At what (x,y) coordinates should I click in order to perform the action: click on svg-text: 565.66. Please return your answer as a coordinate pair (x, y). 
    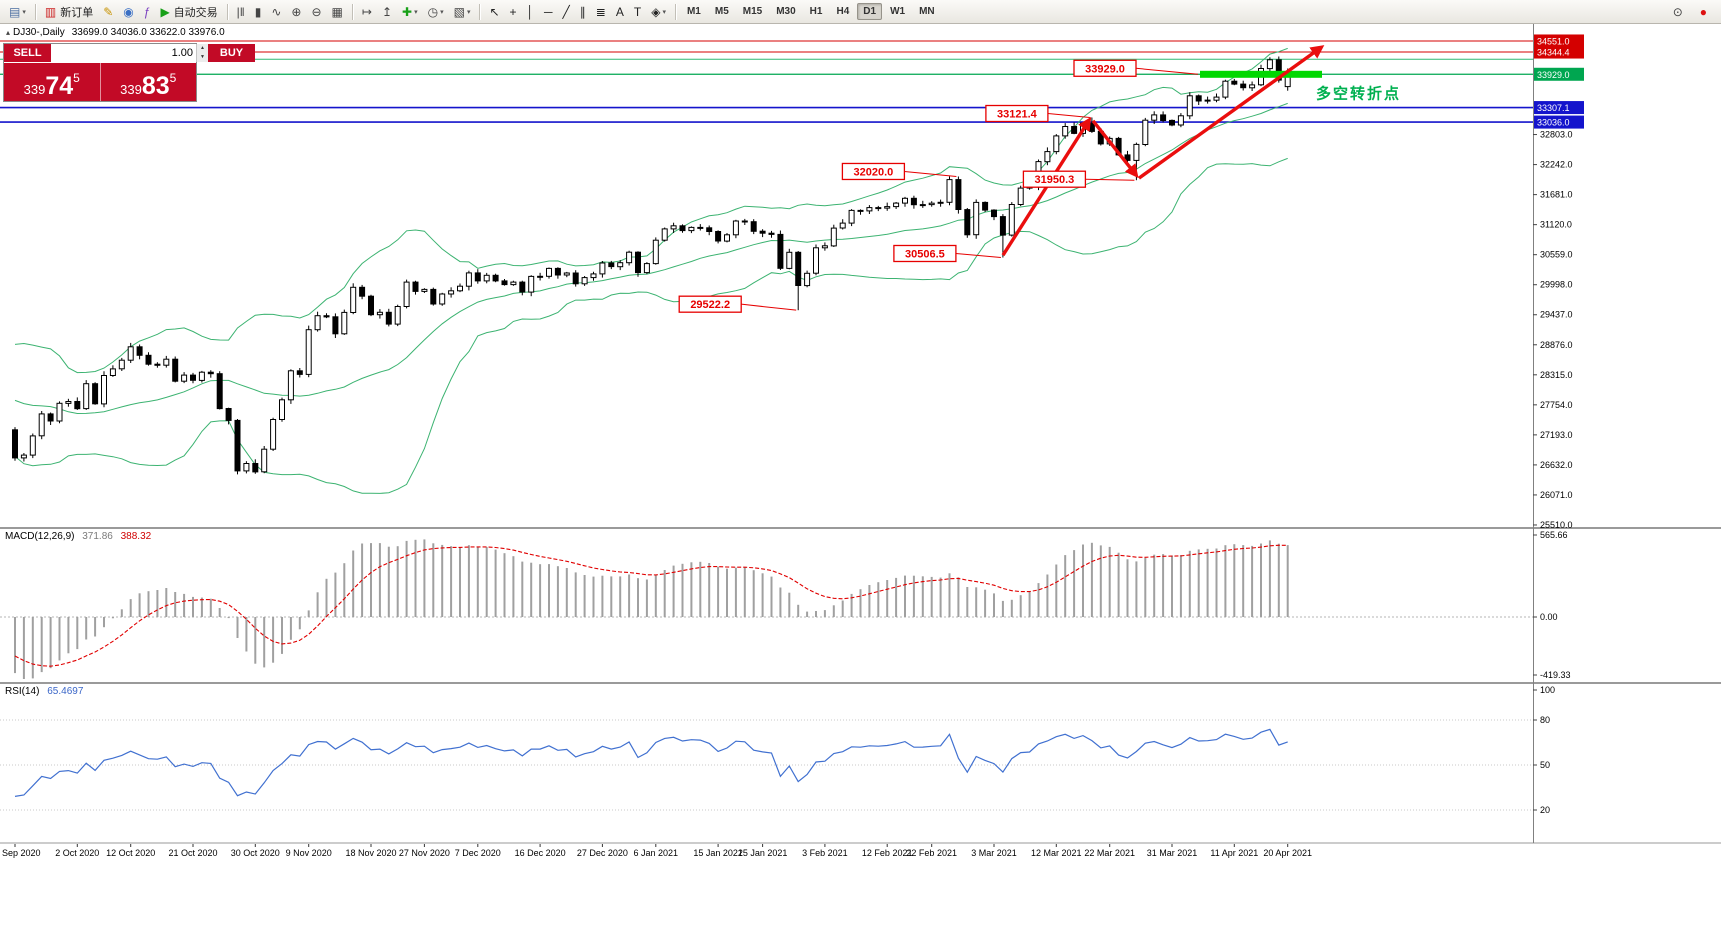
    Looking at the image, I should click on (1554, 535).